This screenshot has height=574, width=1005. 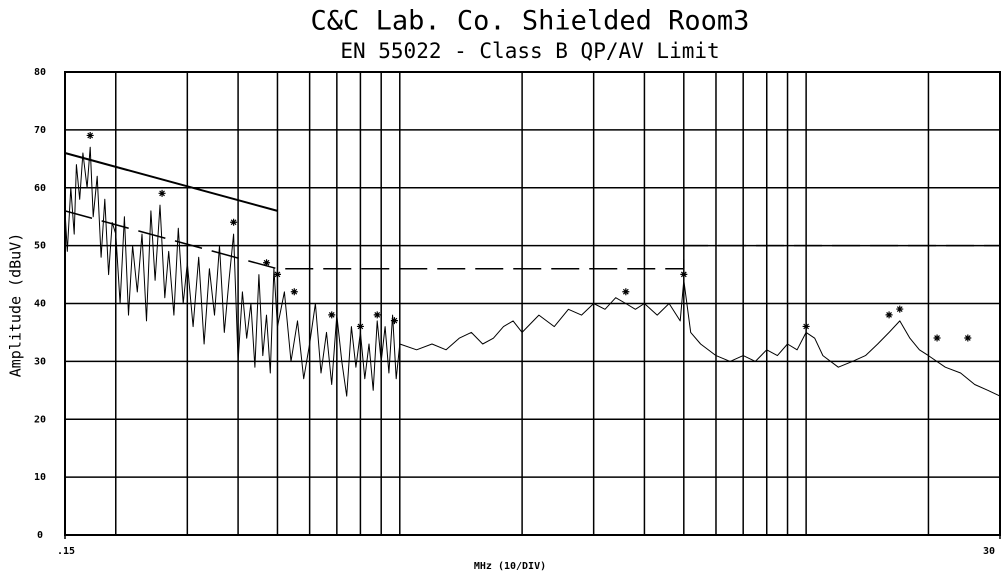 What do you see at coordinates (40, 246) in the screenshot?
I see `y-tick-label: 50` at bounding box center [40, 246].